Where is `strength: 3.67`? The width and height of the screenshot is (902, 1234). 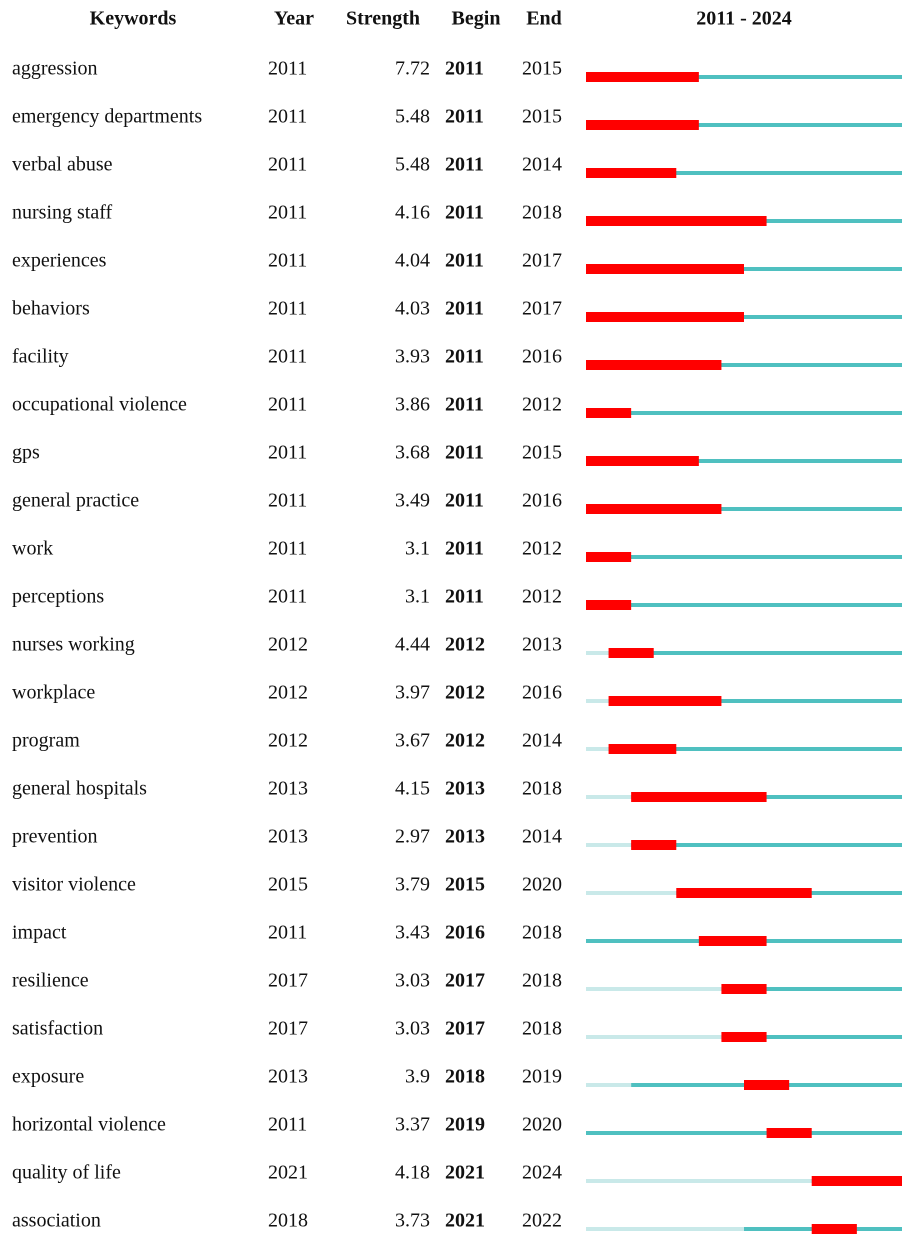
strength: 3.67 is located at coordinates (412, 741).